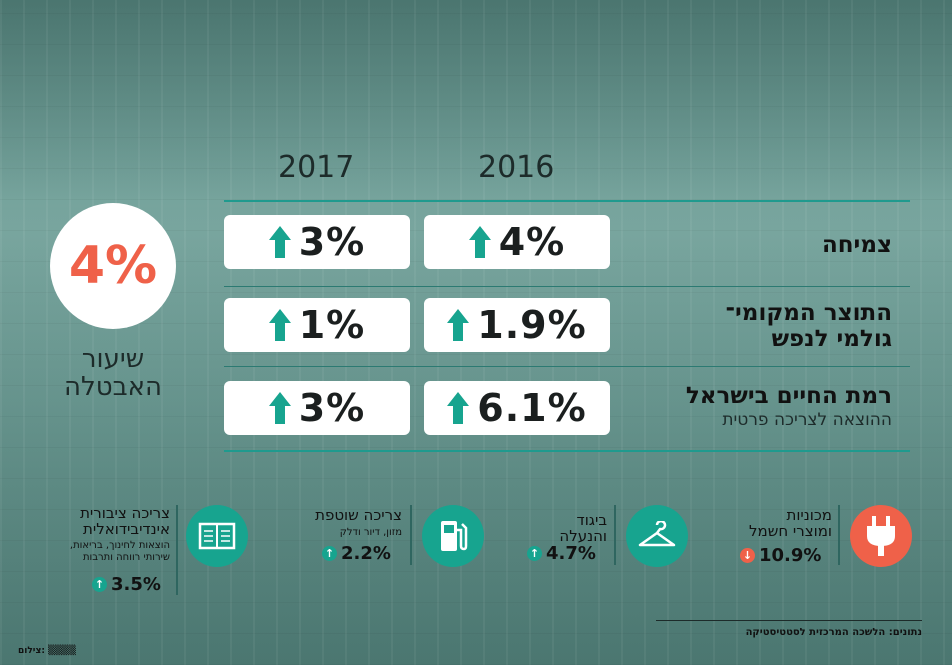 This screenshot has width=952, height=665. Describe the element at coordinates (370, 532) in the screenshot. I see `category-sub-current-consumption: מזון, דיור ודלק` at that location.